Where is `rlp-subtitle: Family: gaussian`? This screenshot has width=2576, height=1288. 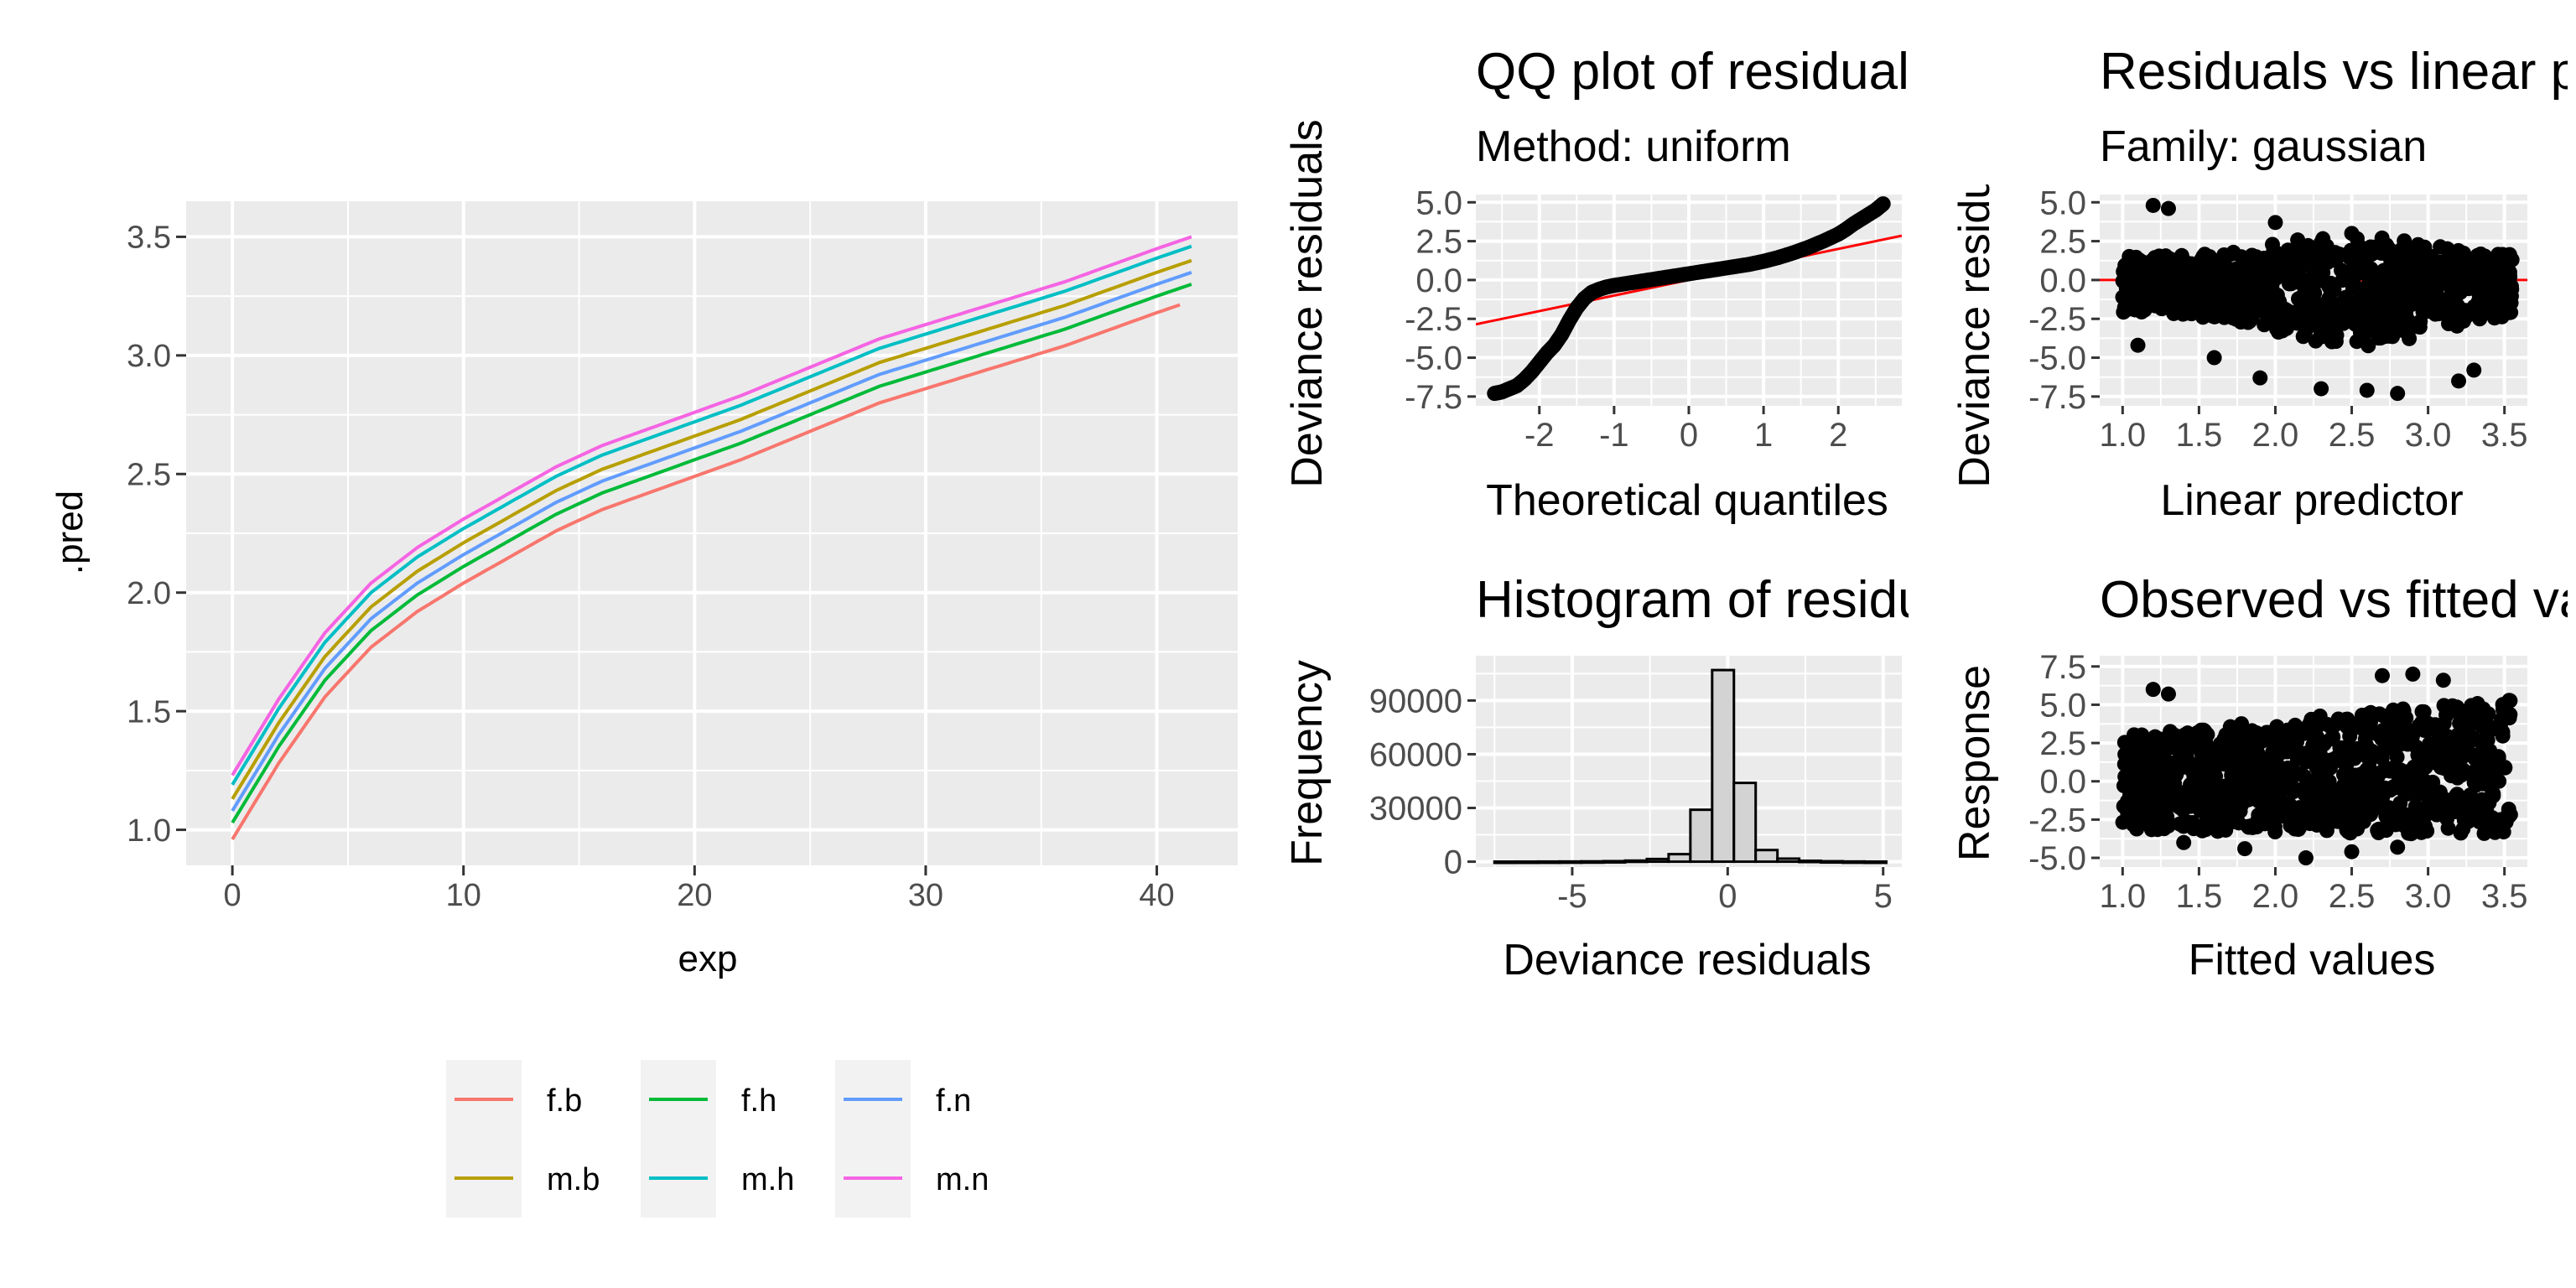
rlp-subtitle: Family: gaussian is located at coordinates (2263, 146).